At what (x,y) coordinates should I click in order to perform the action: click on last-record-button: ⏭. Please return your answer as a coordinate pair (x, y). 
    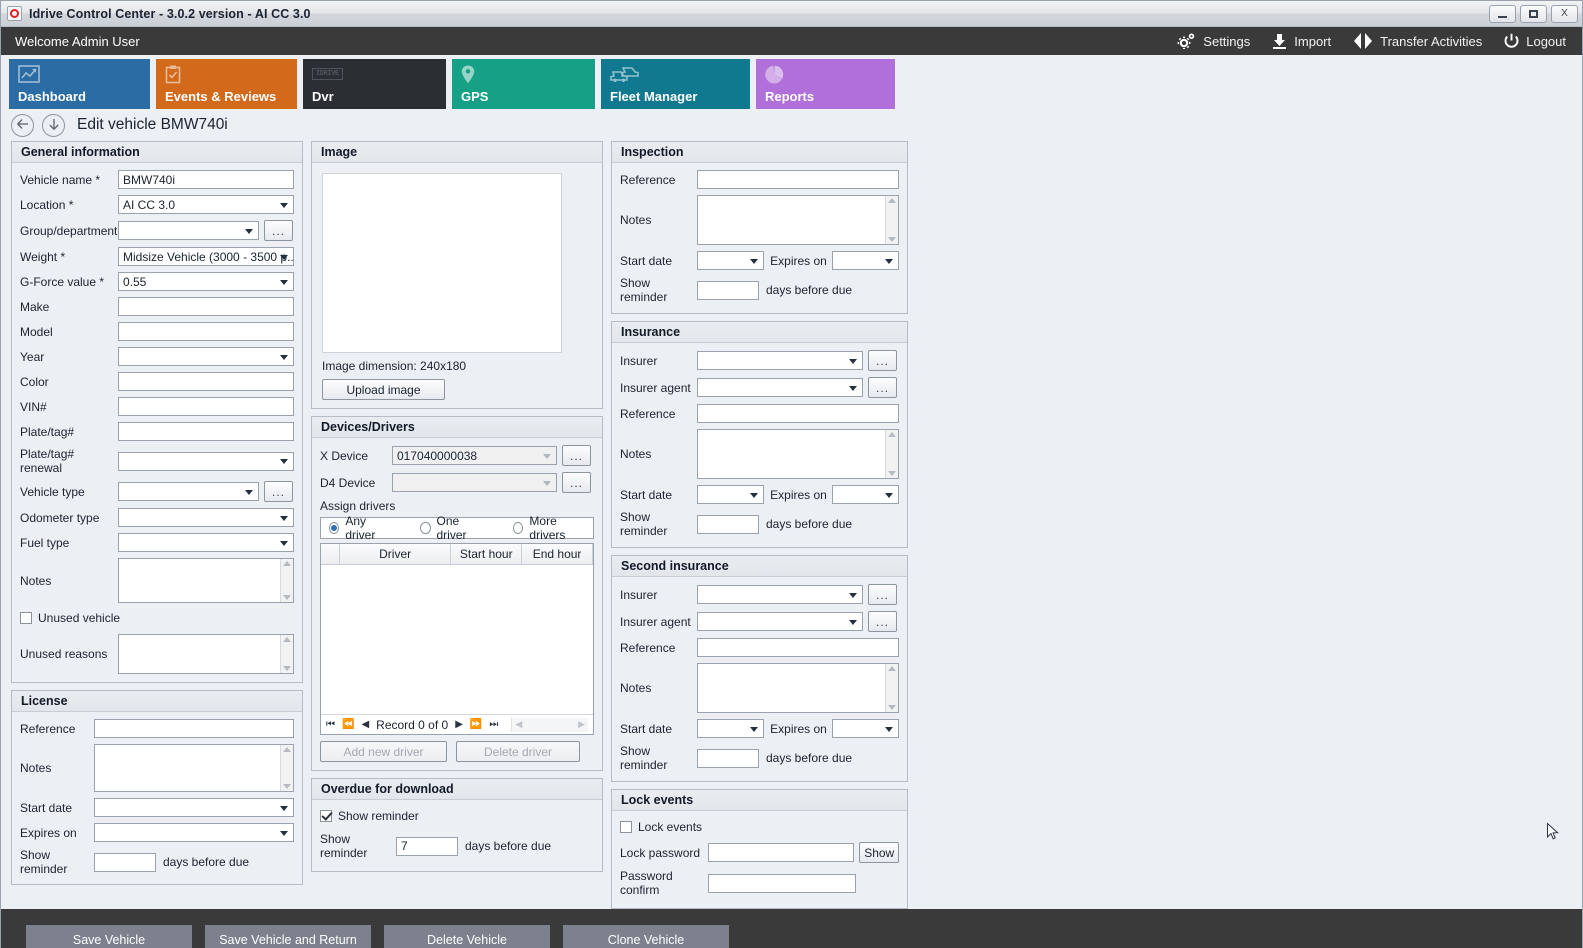
    Looking at the image, I should click on (494, 724).